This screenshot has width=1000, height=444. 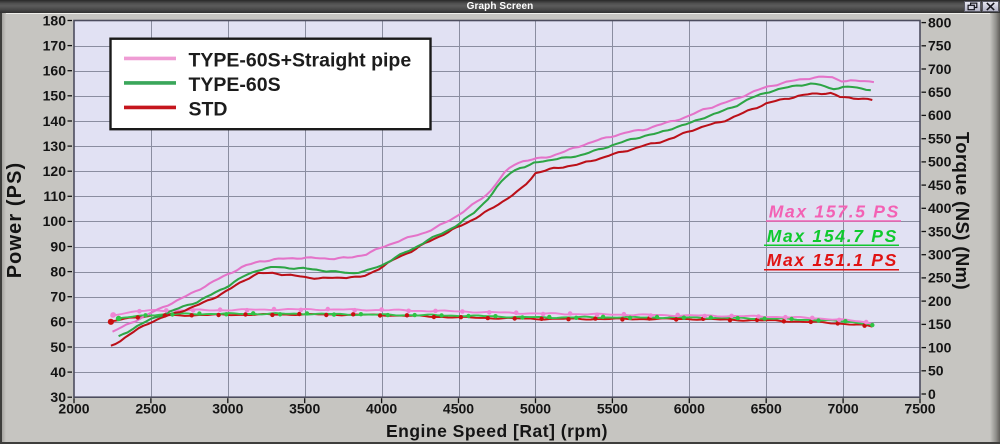 What do you see at coordinates (58, 372) in the screenshot?
I see `svg-text: 40` at bounding box center [58, 372].